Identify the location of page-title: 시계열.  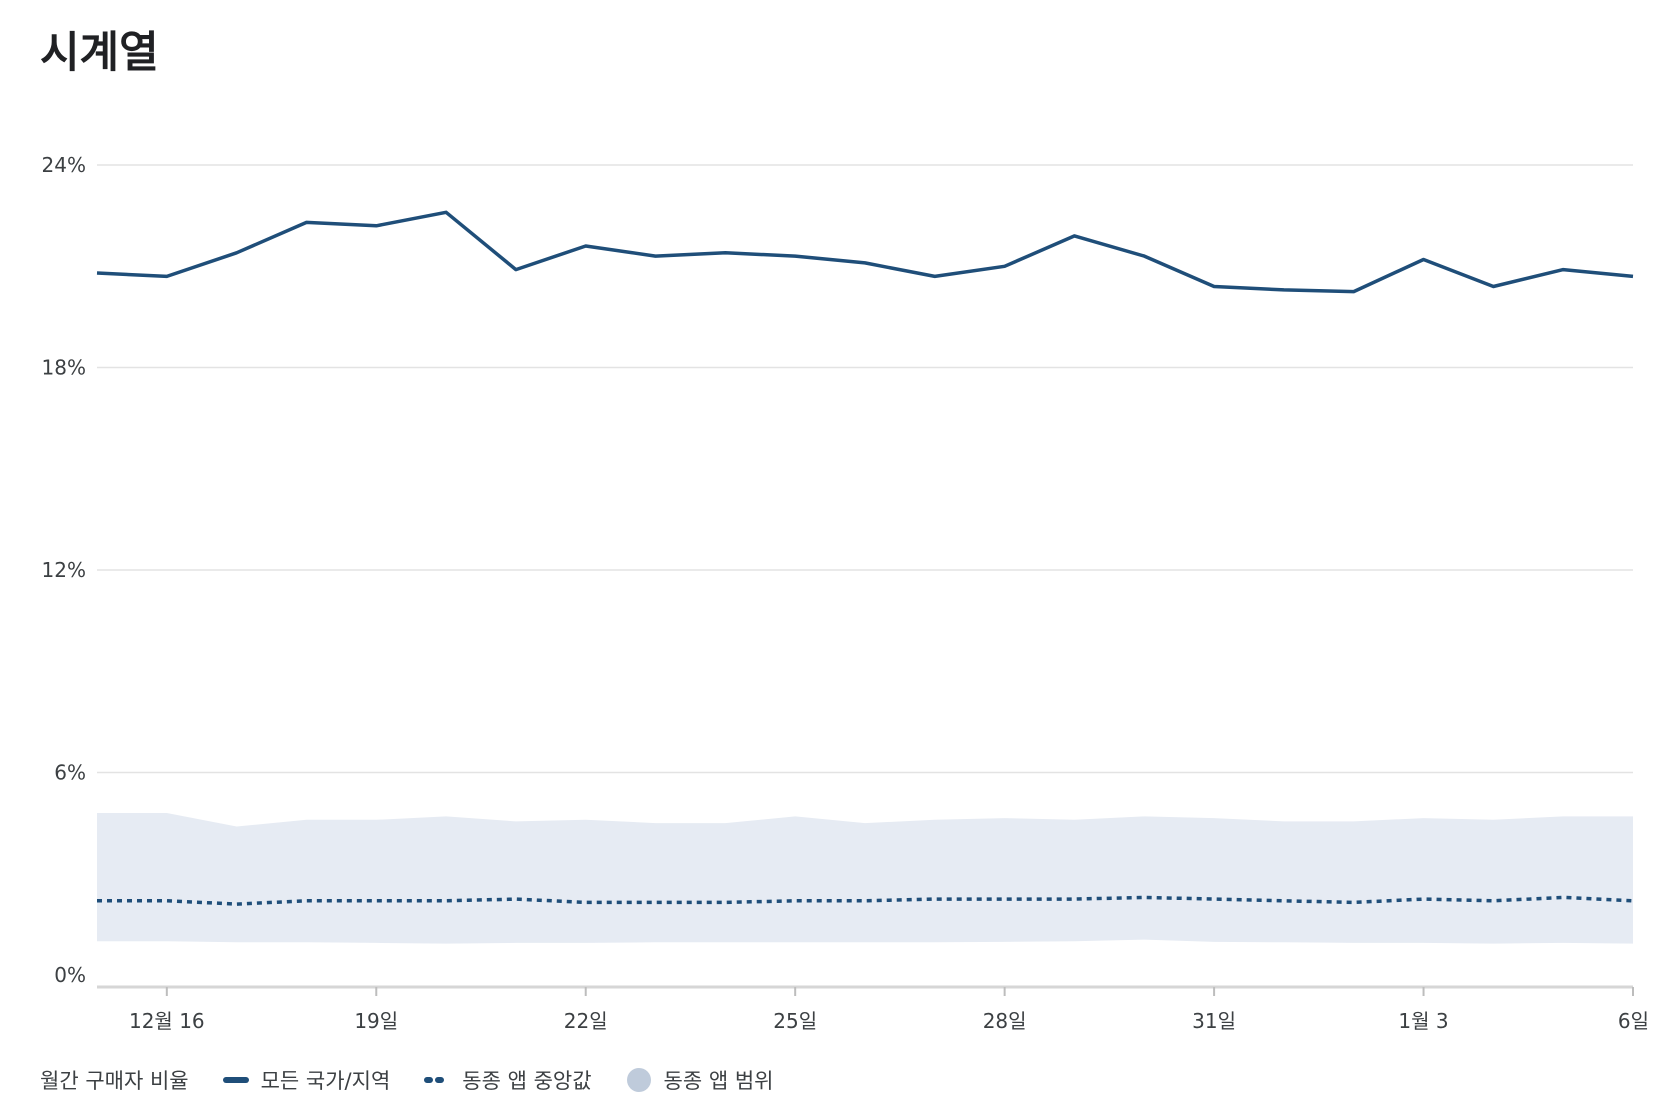
(99, 53).